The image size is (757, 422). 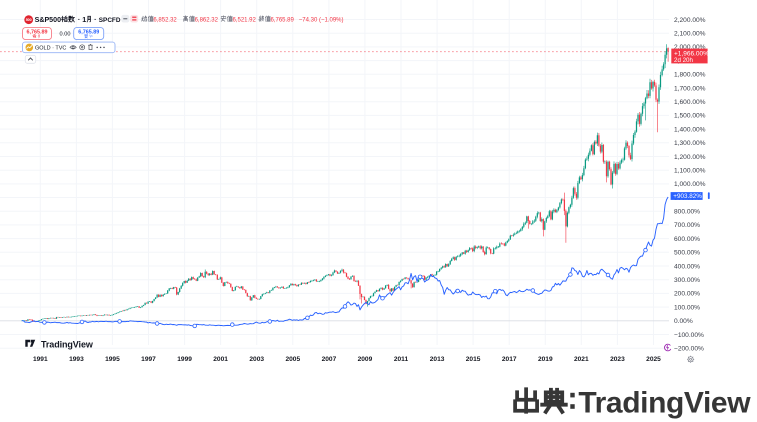 What do you see at coordinates (687, 239) in the screenshot?
I see `svg-text: 600.00%` at bounding box center [687, 239].